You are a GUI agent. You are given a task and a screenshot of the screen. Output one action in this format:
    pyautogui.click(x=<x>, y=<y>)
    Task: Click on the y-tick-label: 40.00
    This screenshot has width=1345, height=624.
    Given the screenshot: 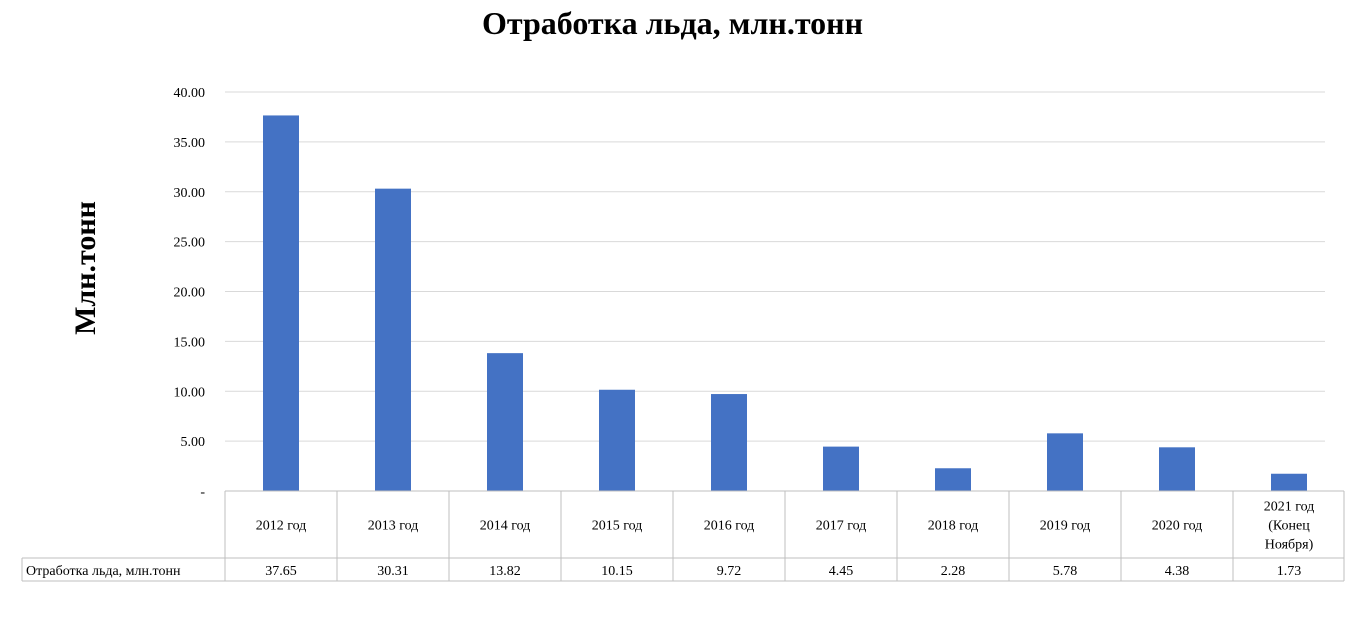 What is the action you would take?
    pyautogui.click(x=190, y=93)
    